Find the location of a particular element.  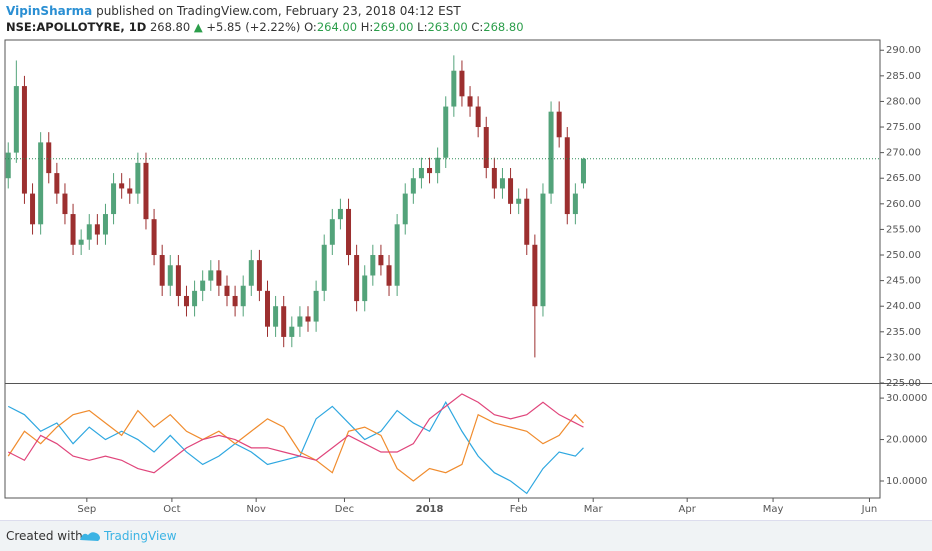

y-tick-label: 275.00 is located at coordinates (903, 127).